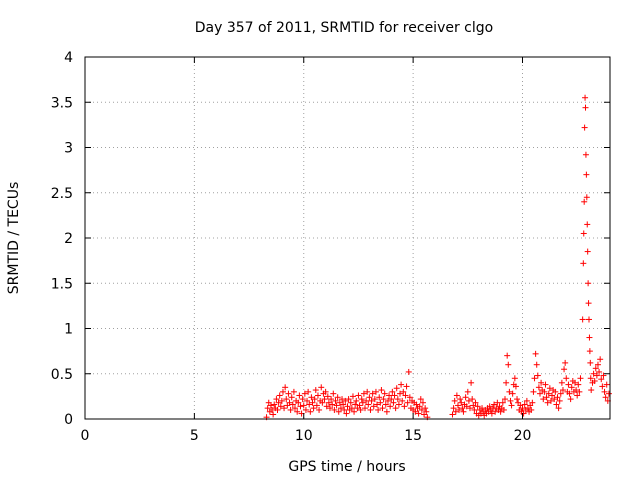  Describe the element at coordinates (68, 239) in the screenshot. I see `y-tick-label: 2` at that location.